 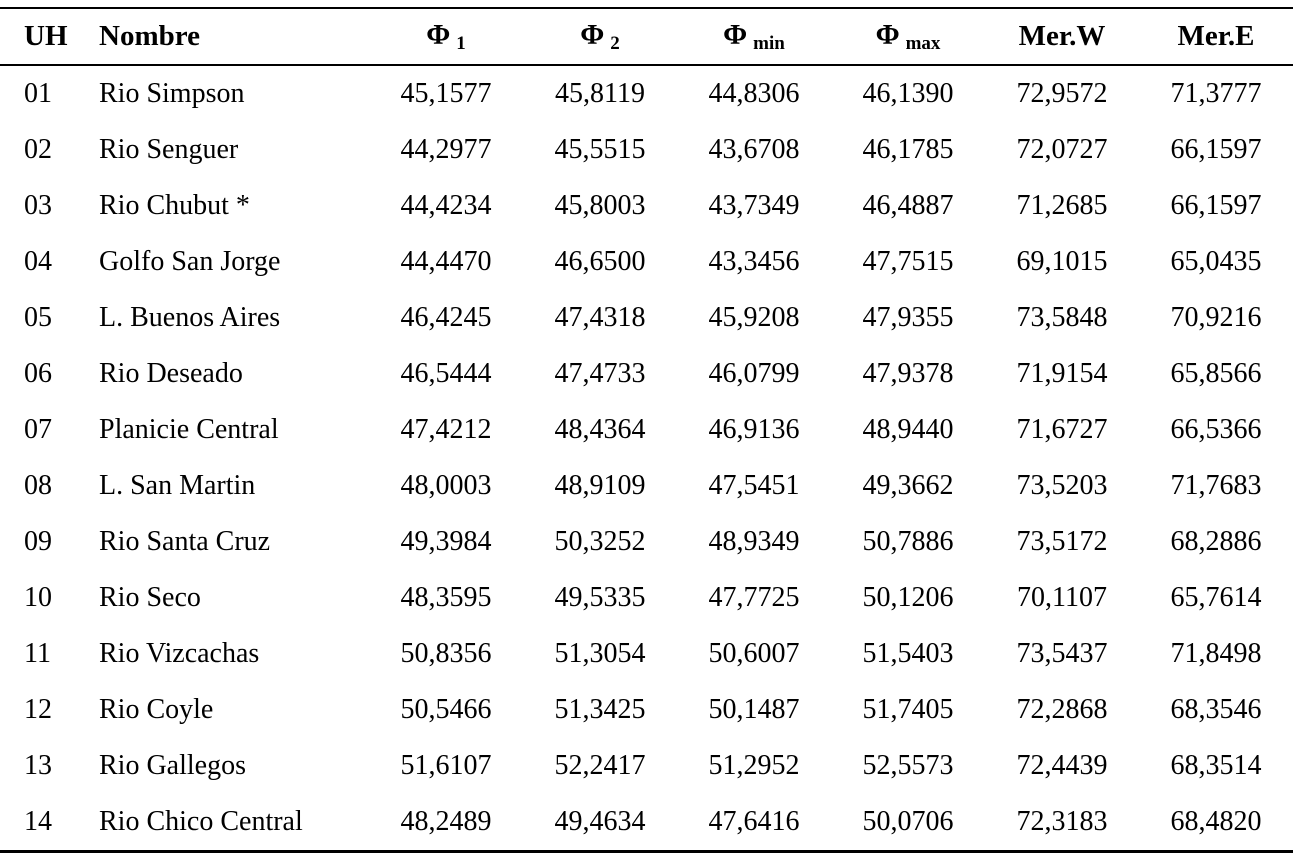 What do you see at coordinates (446, 485) in the screenshot?
I see `cell-phi1: 48,0003` at bounding box center [446, 485].